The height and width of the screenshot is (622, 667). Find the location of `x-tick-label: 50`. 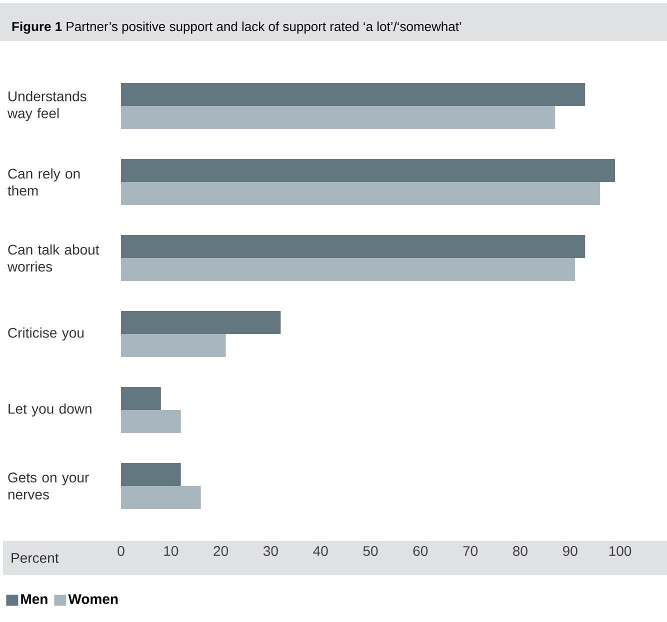

x-tick-label: 50 is located at coordinates (370, 551).